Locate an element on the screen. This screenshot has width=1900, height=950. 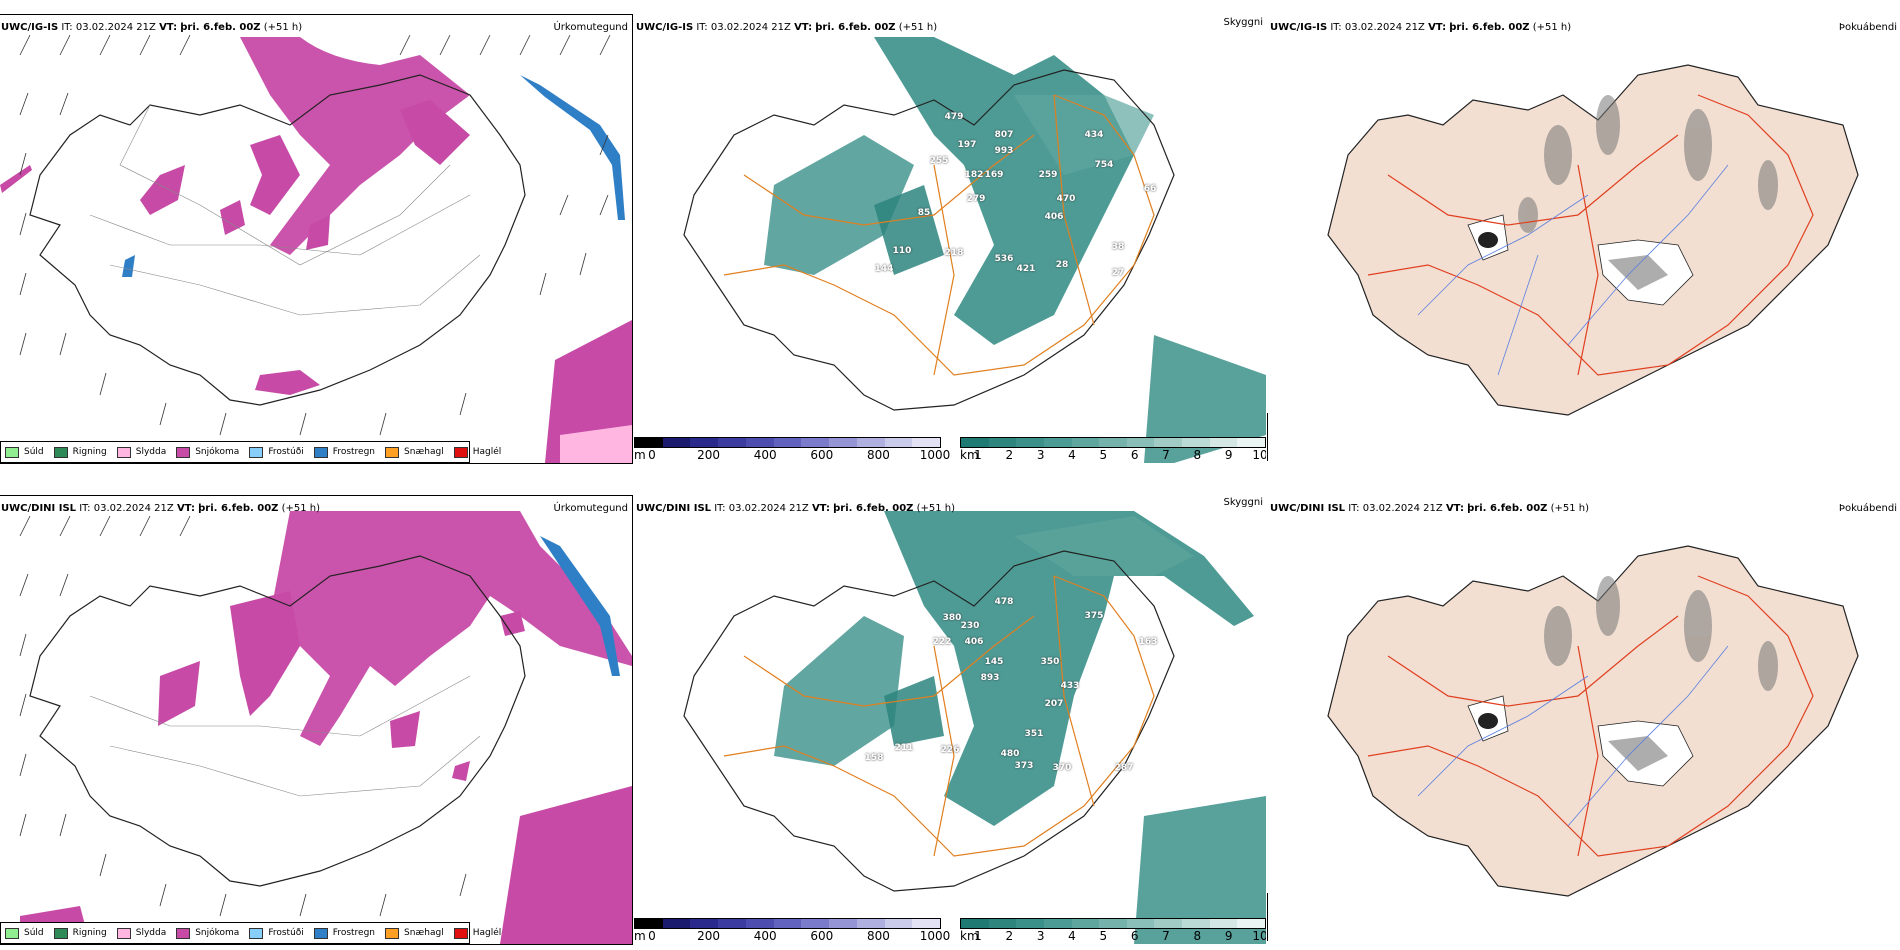
visibility-point-label: 169 is located at coordinates (994, 175).